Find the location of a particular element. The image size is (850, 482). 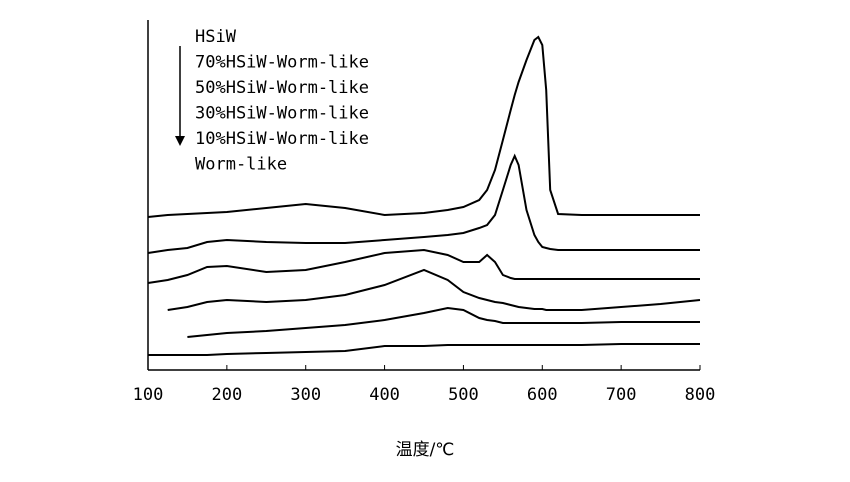

legend-label: 70%HSiW-Worm-like is located at coordinates (282, 63).